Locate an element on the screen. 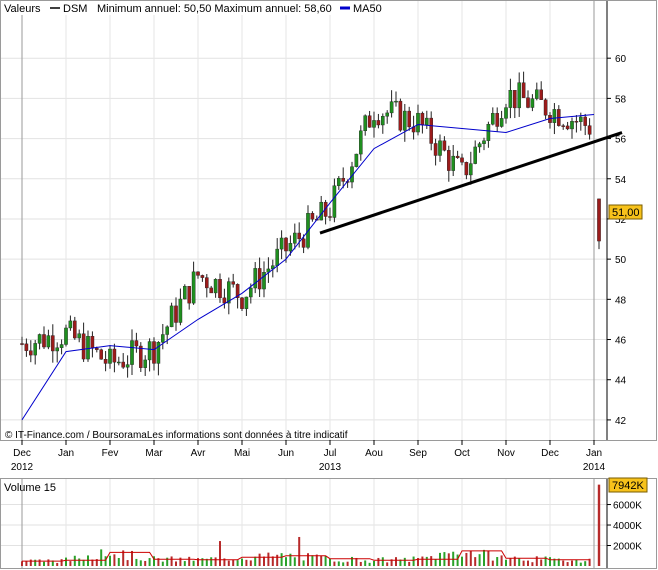 The width and height of the screenshot is (658, 570). year-label: 2013 is located at coordinates (330, 467).